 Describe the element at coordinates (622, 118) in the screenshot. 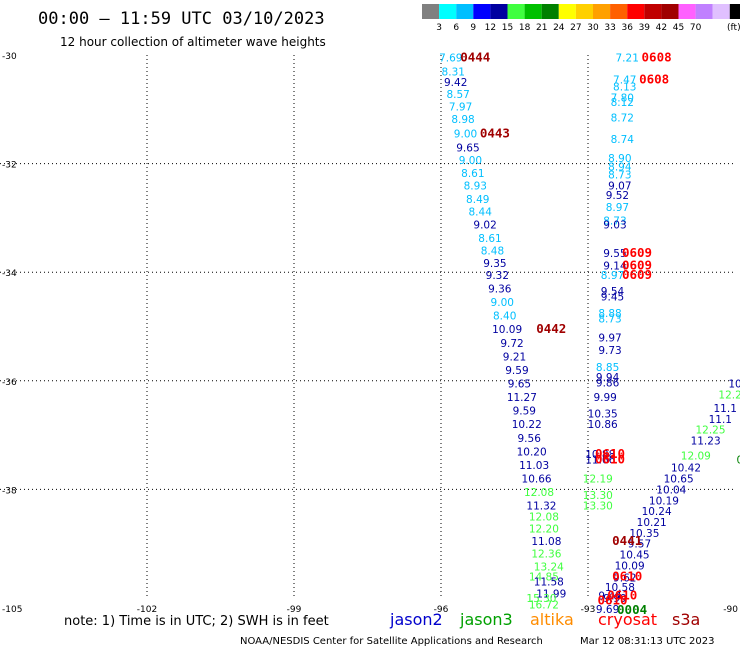

I see `data-point: 8.72` at that location.